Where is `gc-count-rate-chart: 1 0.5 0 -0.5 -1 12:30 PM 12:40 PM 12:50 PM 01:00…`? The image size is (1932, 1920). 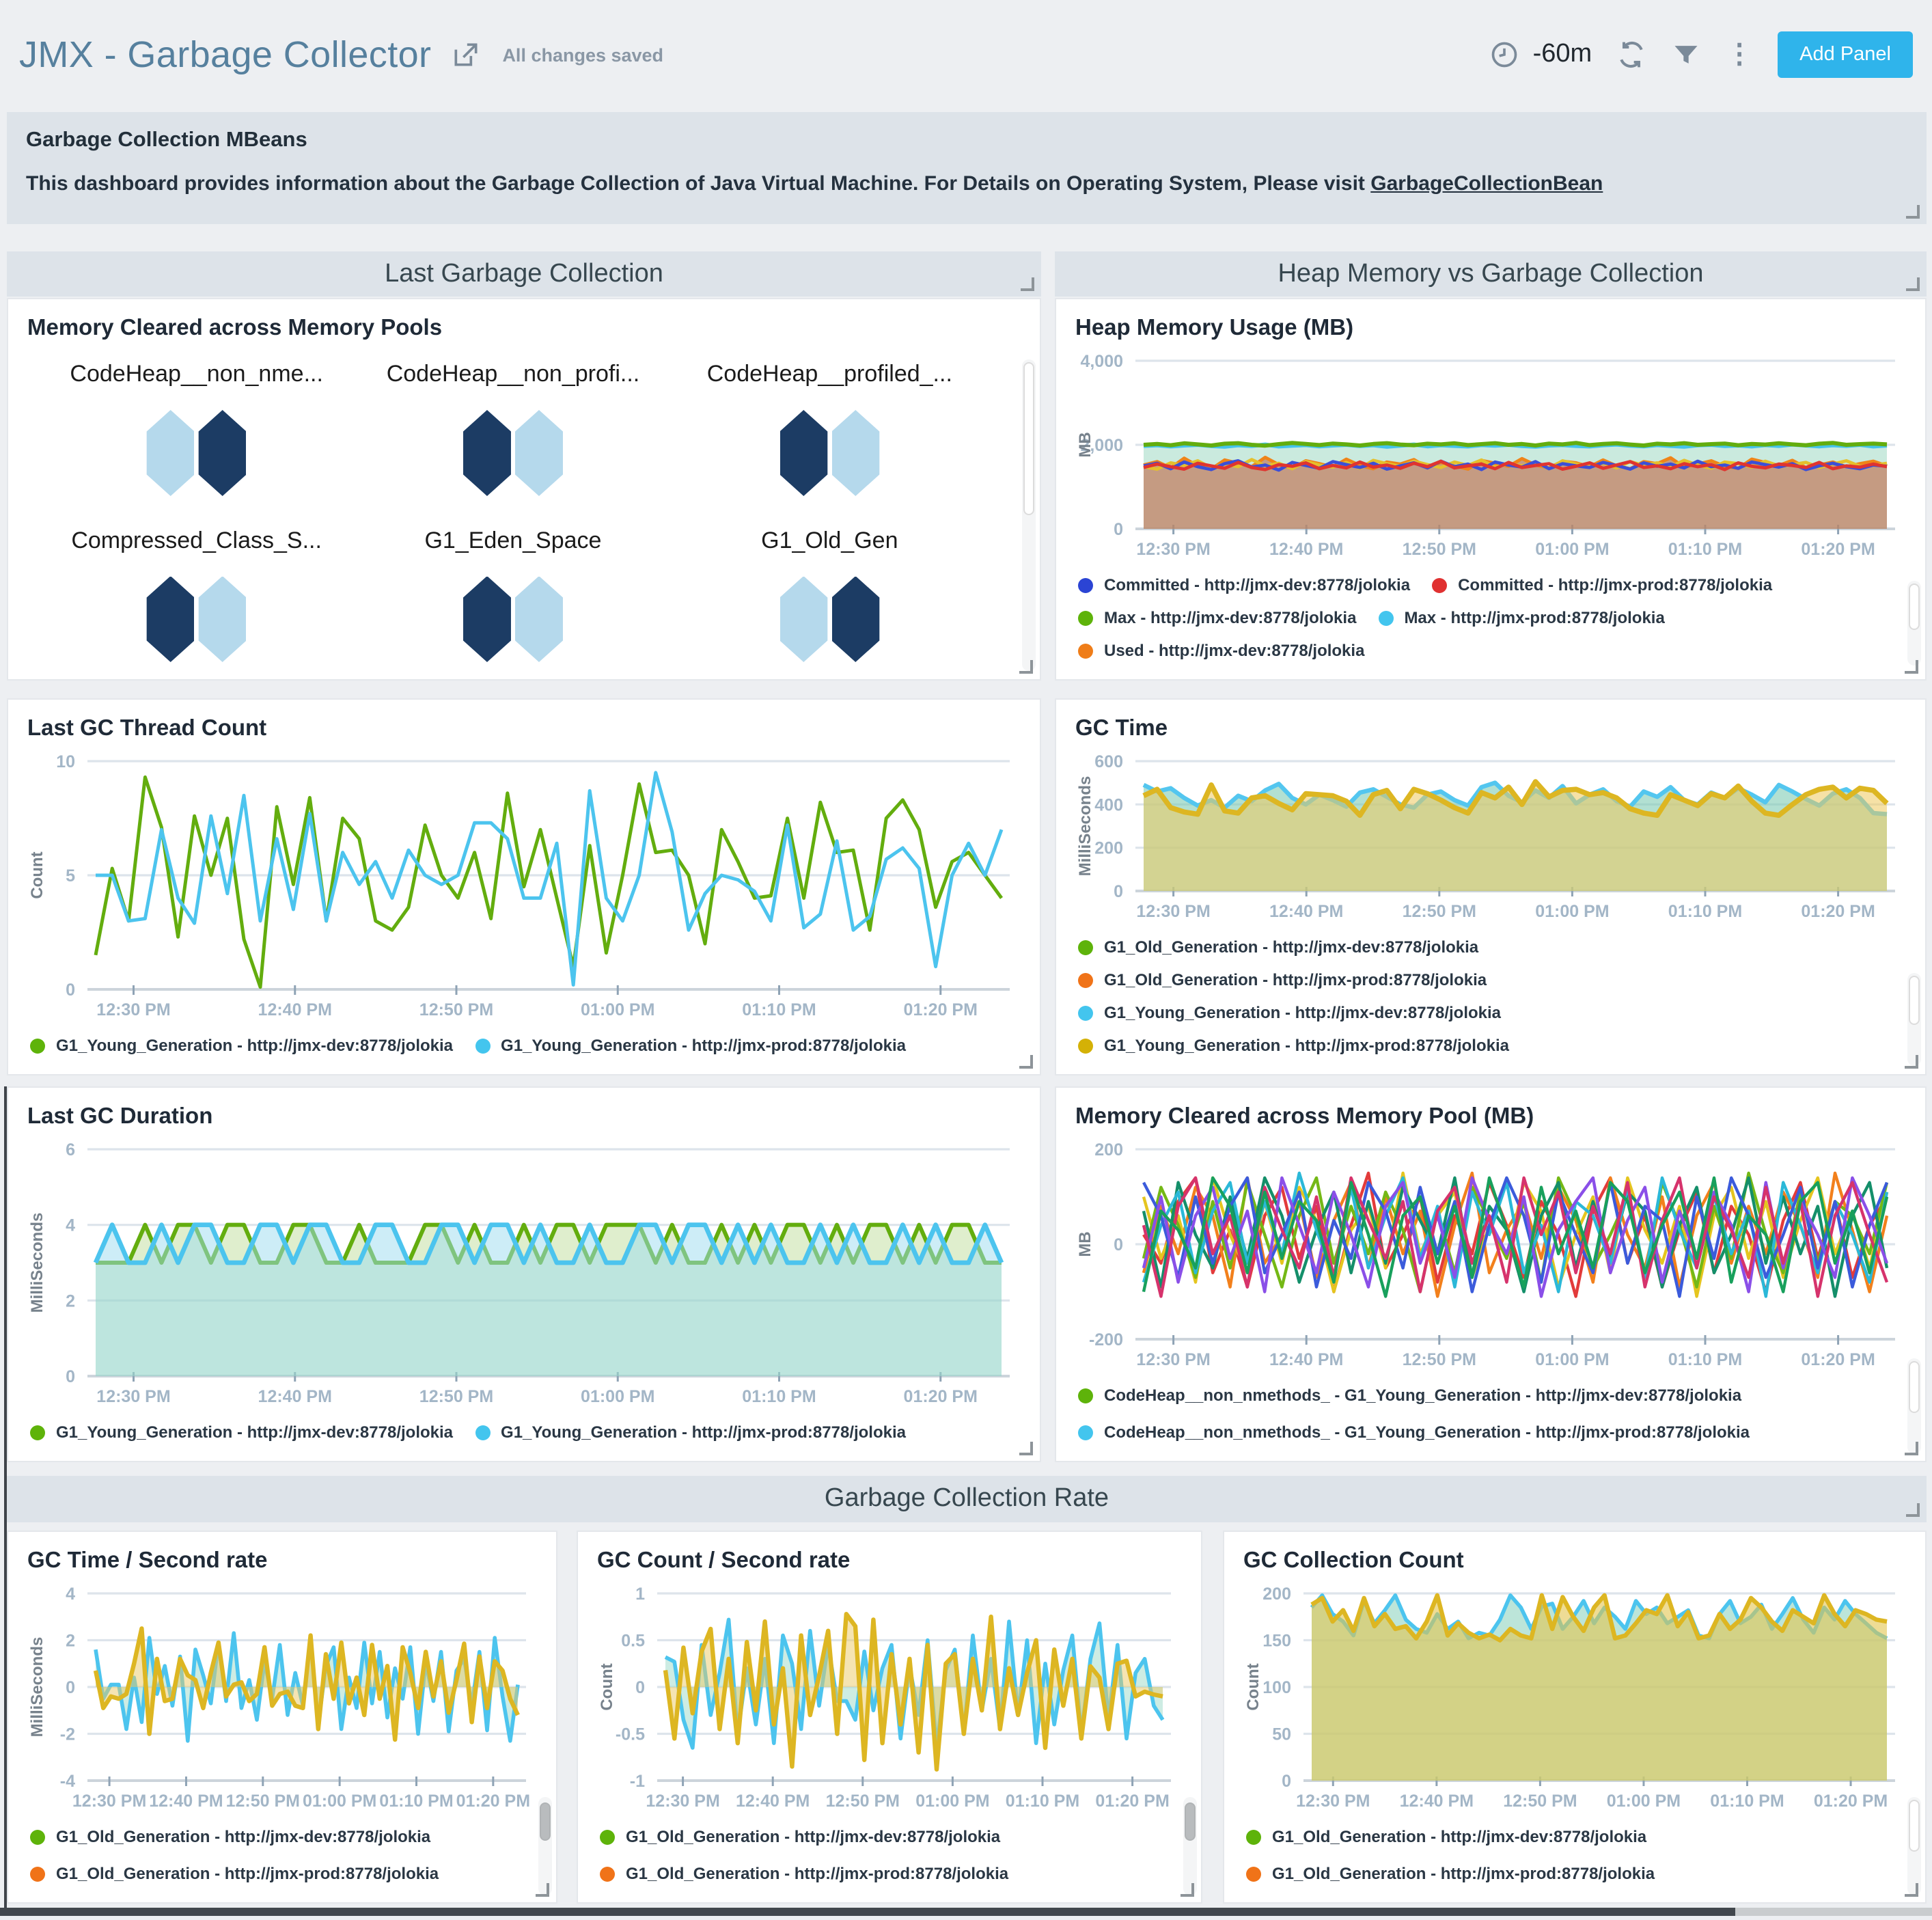 gc-count-rate-chart: 1 0.5 0 -0.5 -1 12:30 PM 12:40 PM 12:50 PM 01:00… is located at coordinates (889, 1696).